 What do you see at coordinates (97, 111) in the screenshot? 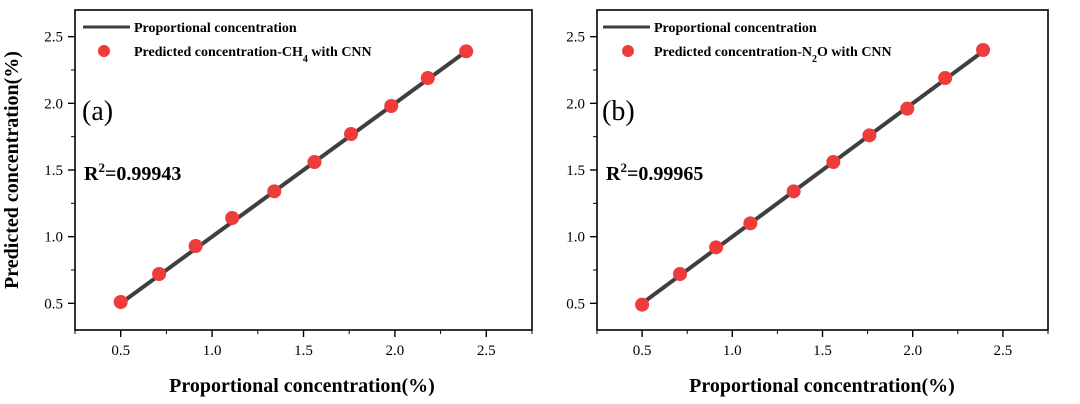
I see `panel-label-a: (a)` at bounding box center [97, 111].